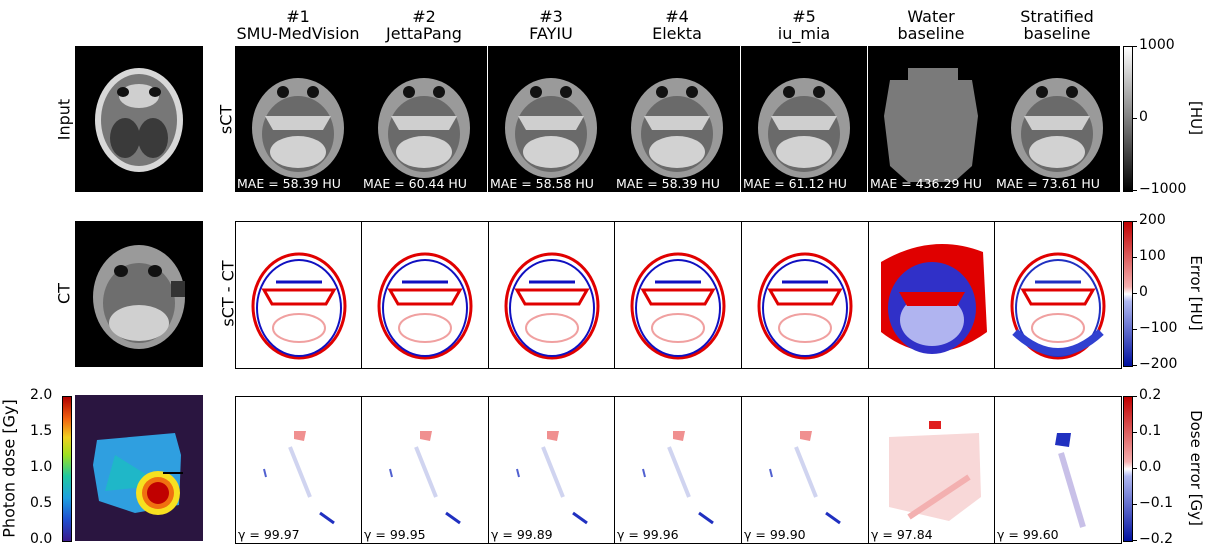  What do you see at coordinates (1128, 294) in the screenshot?
I see `error-colorbar` at bounding box center [1128, 294].